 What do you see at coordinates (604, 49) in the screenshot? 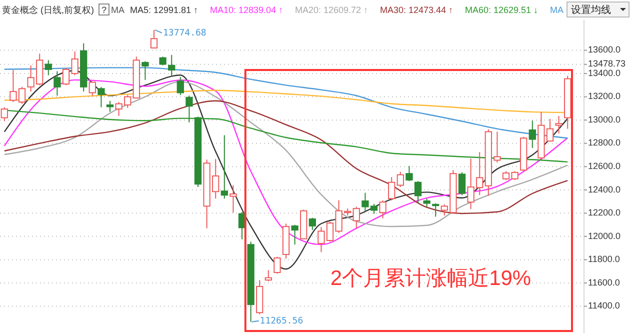
I see `y-tick-label: 13600.0` at bounding box center [604, 49].